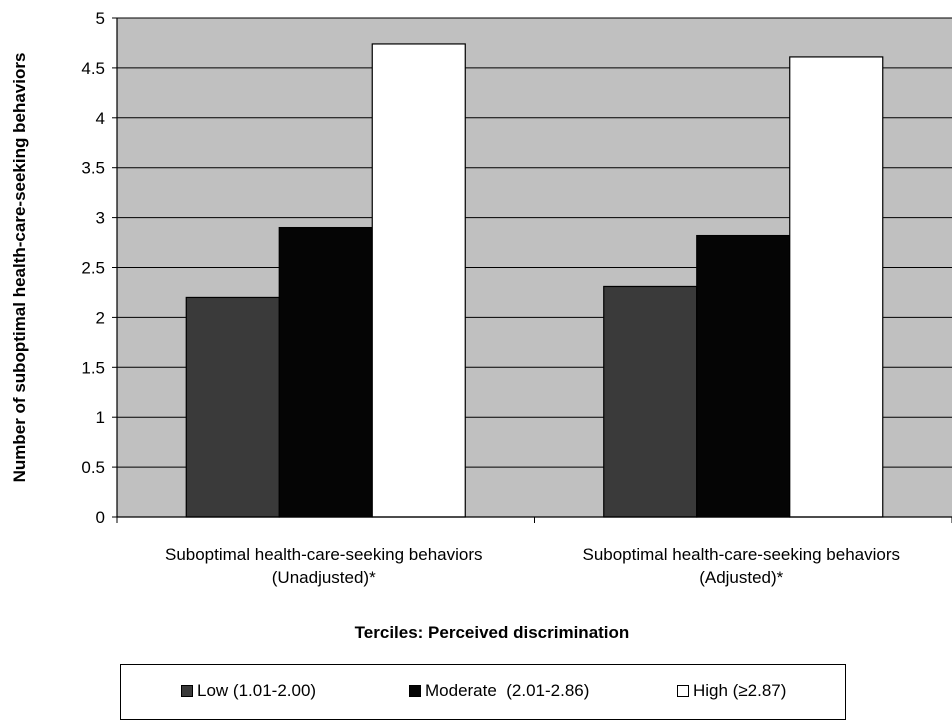  Describe the element at coordinates (100, 118) in the screenshot. I see `y-tick-label: 4` at that location.